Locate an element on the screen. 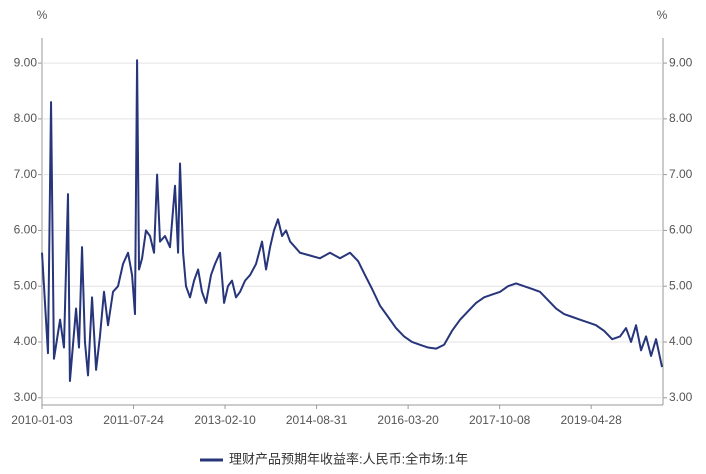 The width and height of the screenshot is (706, 474). y-tick-label: 4.00 is located at coordinates (26, 341).